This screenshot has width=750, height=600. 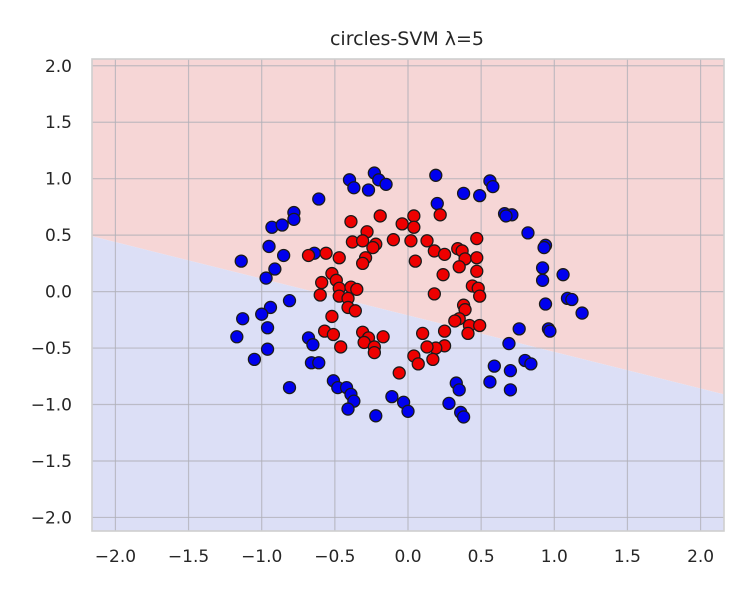 What do you see at coordinates (58, 236) in the screenshot?
I see `y-tick-label: 0.5` at bounding box center [58, 236].